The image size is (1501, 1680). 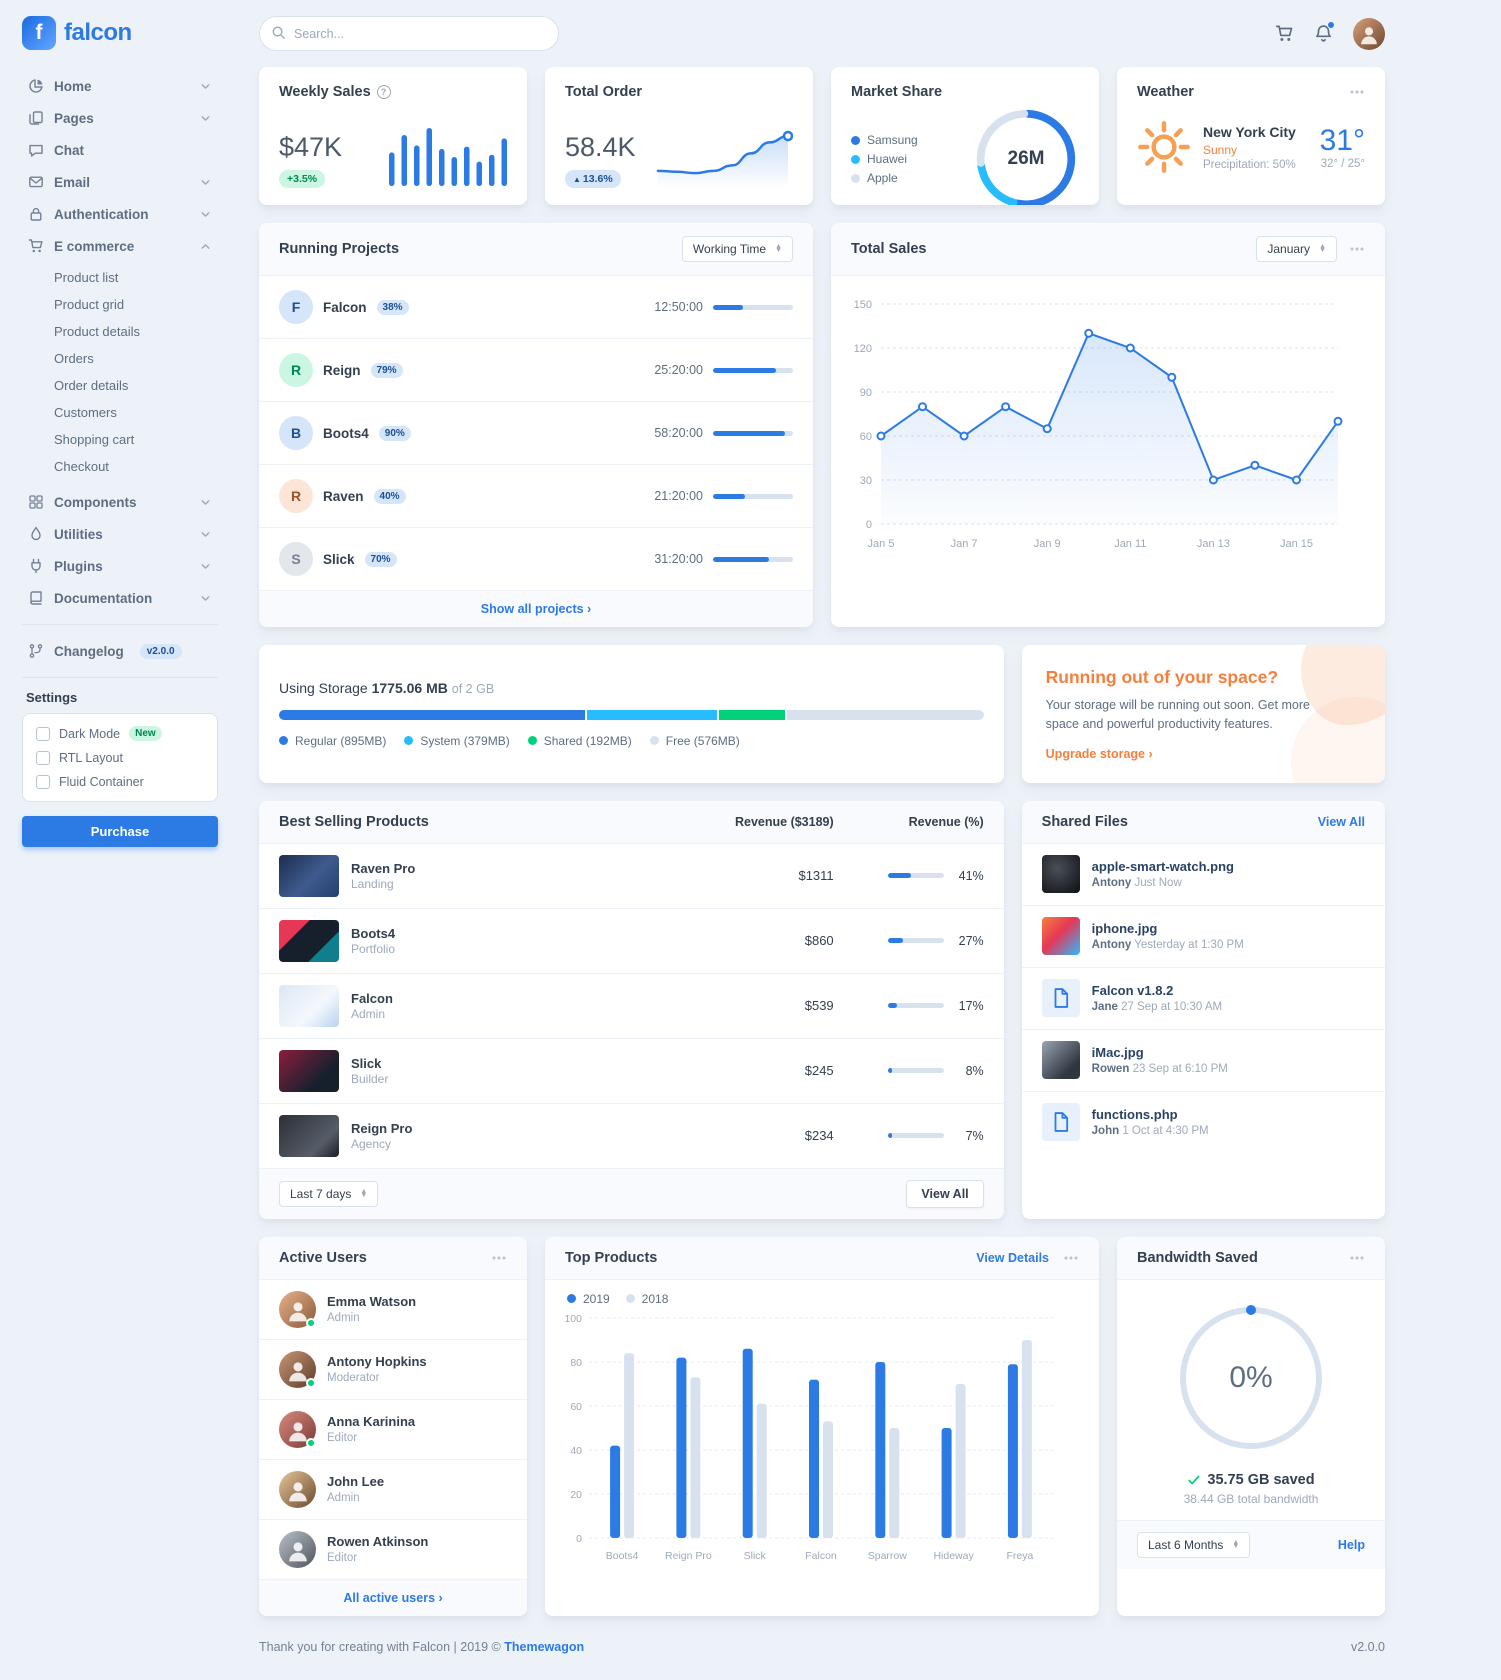 I want to click on user-name-link: Antony Hopkins, so click(x=377, y=1361).